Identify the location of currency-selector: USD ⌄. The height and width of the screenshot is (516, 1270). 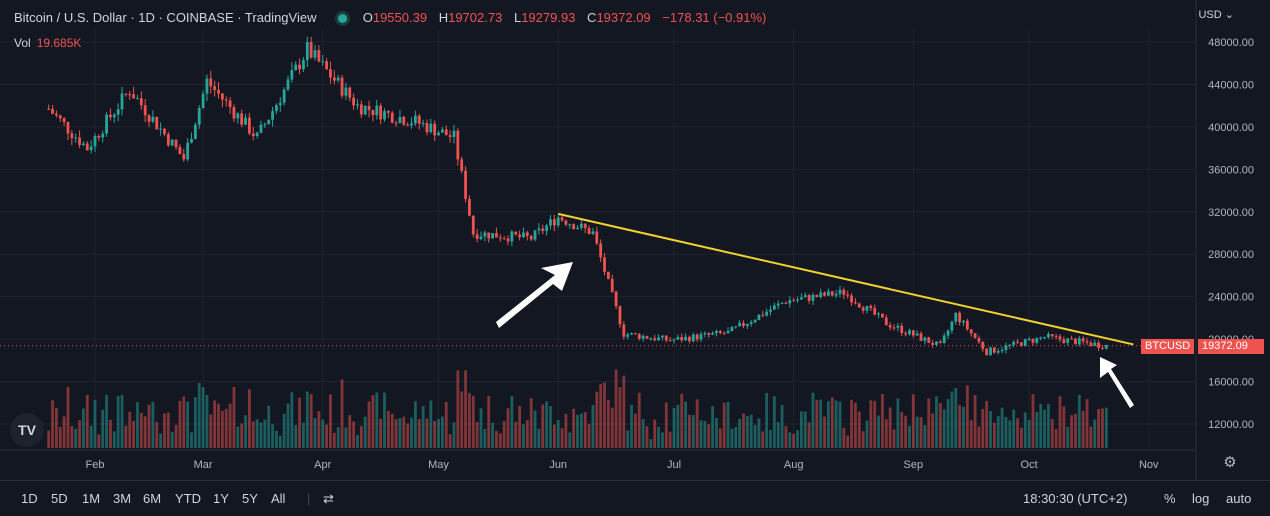
(1216, 14).